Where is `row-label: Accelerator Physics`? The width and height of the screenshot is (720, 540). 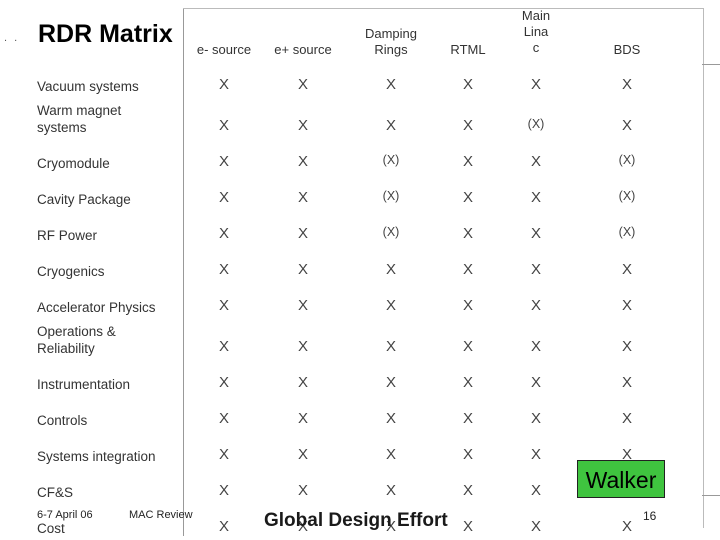 row-label: Accelerator Physics is located at coordinates (96, 307).